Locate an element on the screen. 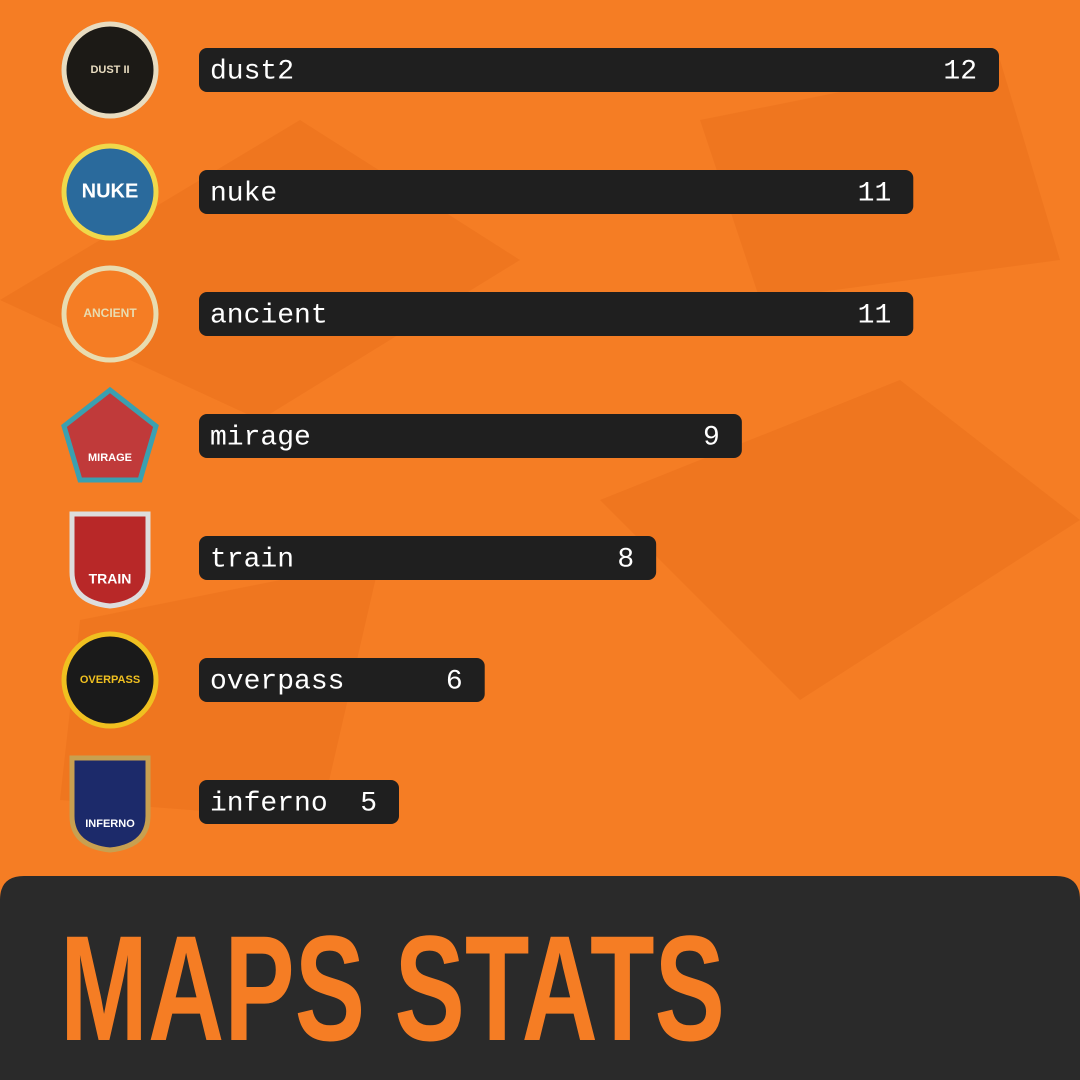 This screenshot has height=1080, width=1080. category-label: mirage is located at coordinates (260, 437).